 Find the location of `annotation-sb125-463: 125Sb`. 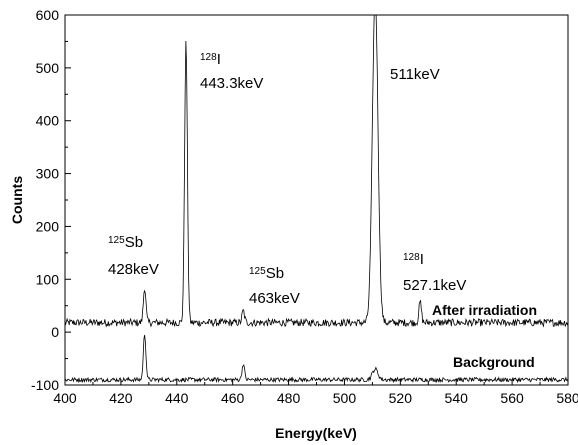

annotation-sb125-463: 125Sb is located at coordinates (266, 273).